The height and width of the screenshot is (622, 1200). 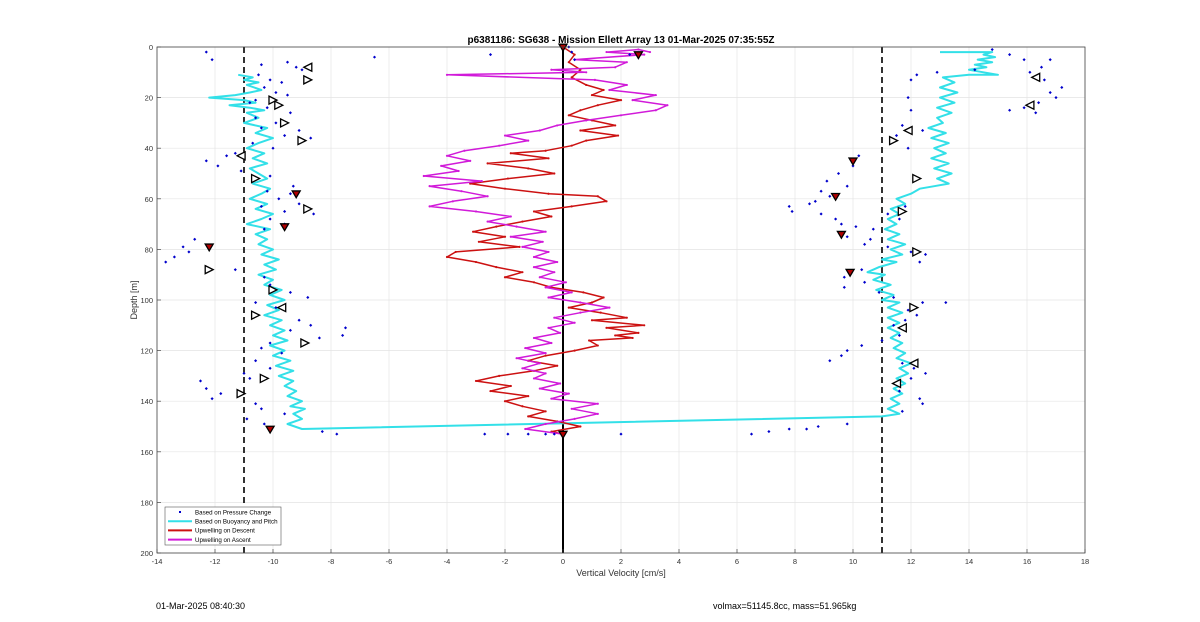 I want to click on series-line, so click(x=545, y=240).